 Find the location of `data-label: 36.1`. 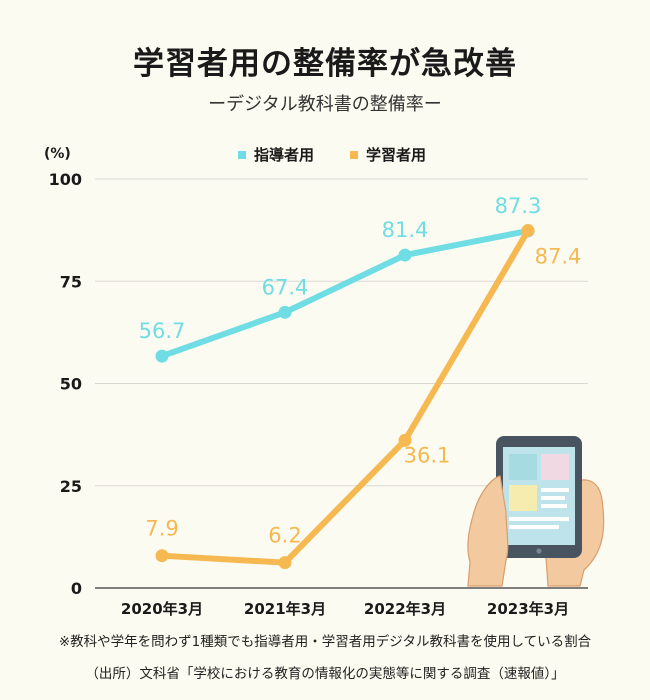

data-label: 36.1 is located at coordinates (427, 455).